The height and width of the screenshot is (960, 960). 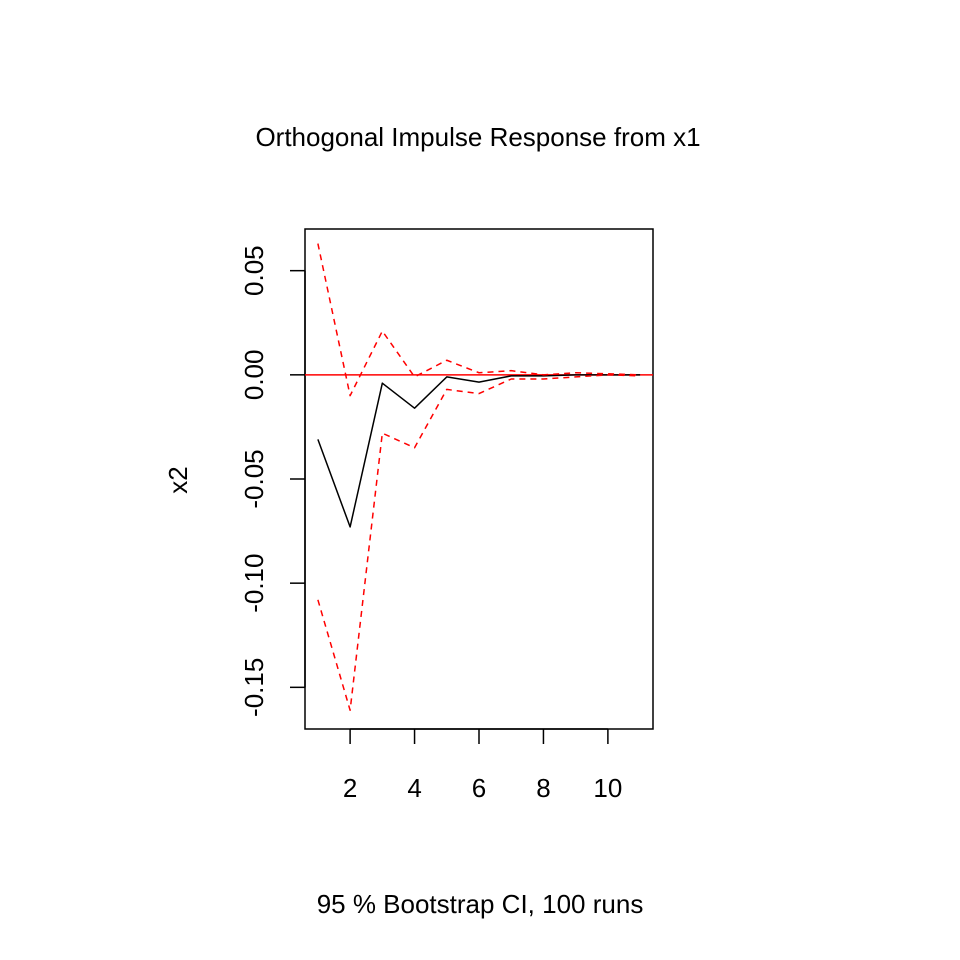 What do you see at coordinates (254, 687) in the screenshot?
I see `y-tick-label: -0.15` at bounding box center [254, 687].